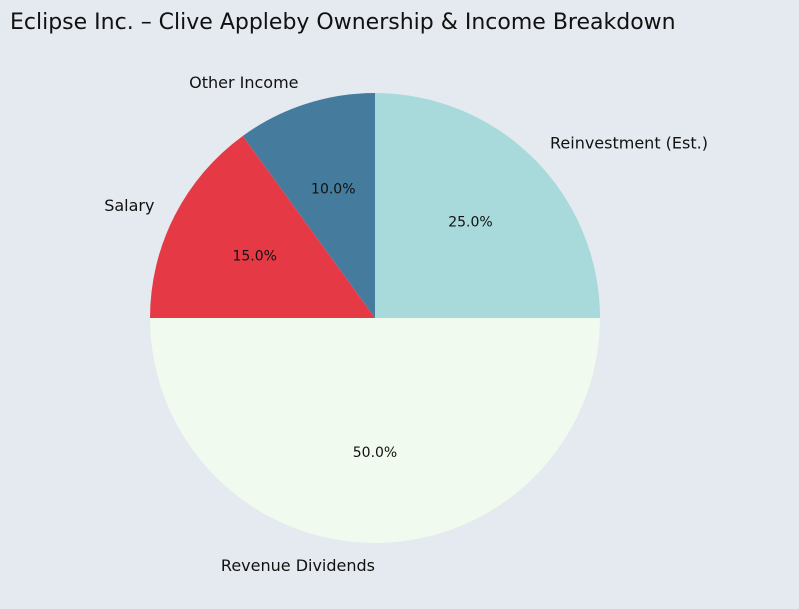 Image resolution: width=799 pixels, height=609 pixels. Describe the element at coordinates (298, 565) in the screenshot. I see `slice-label-revenue-dividends: Revenue Dividends` at that location.